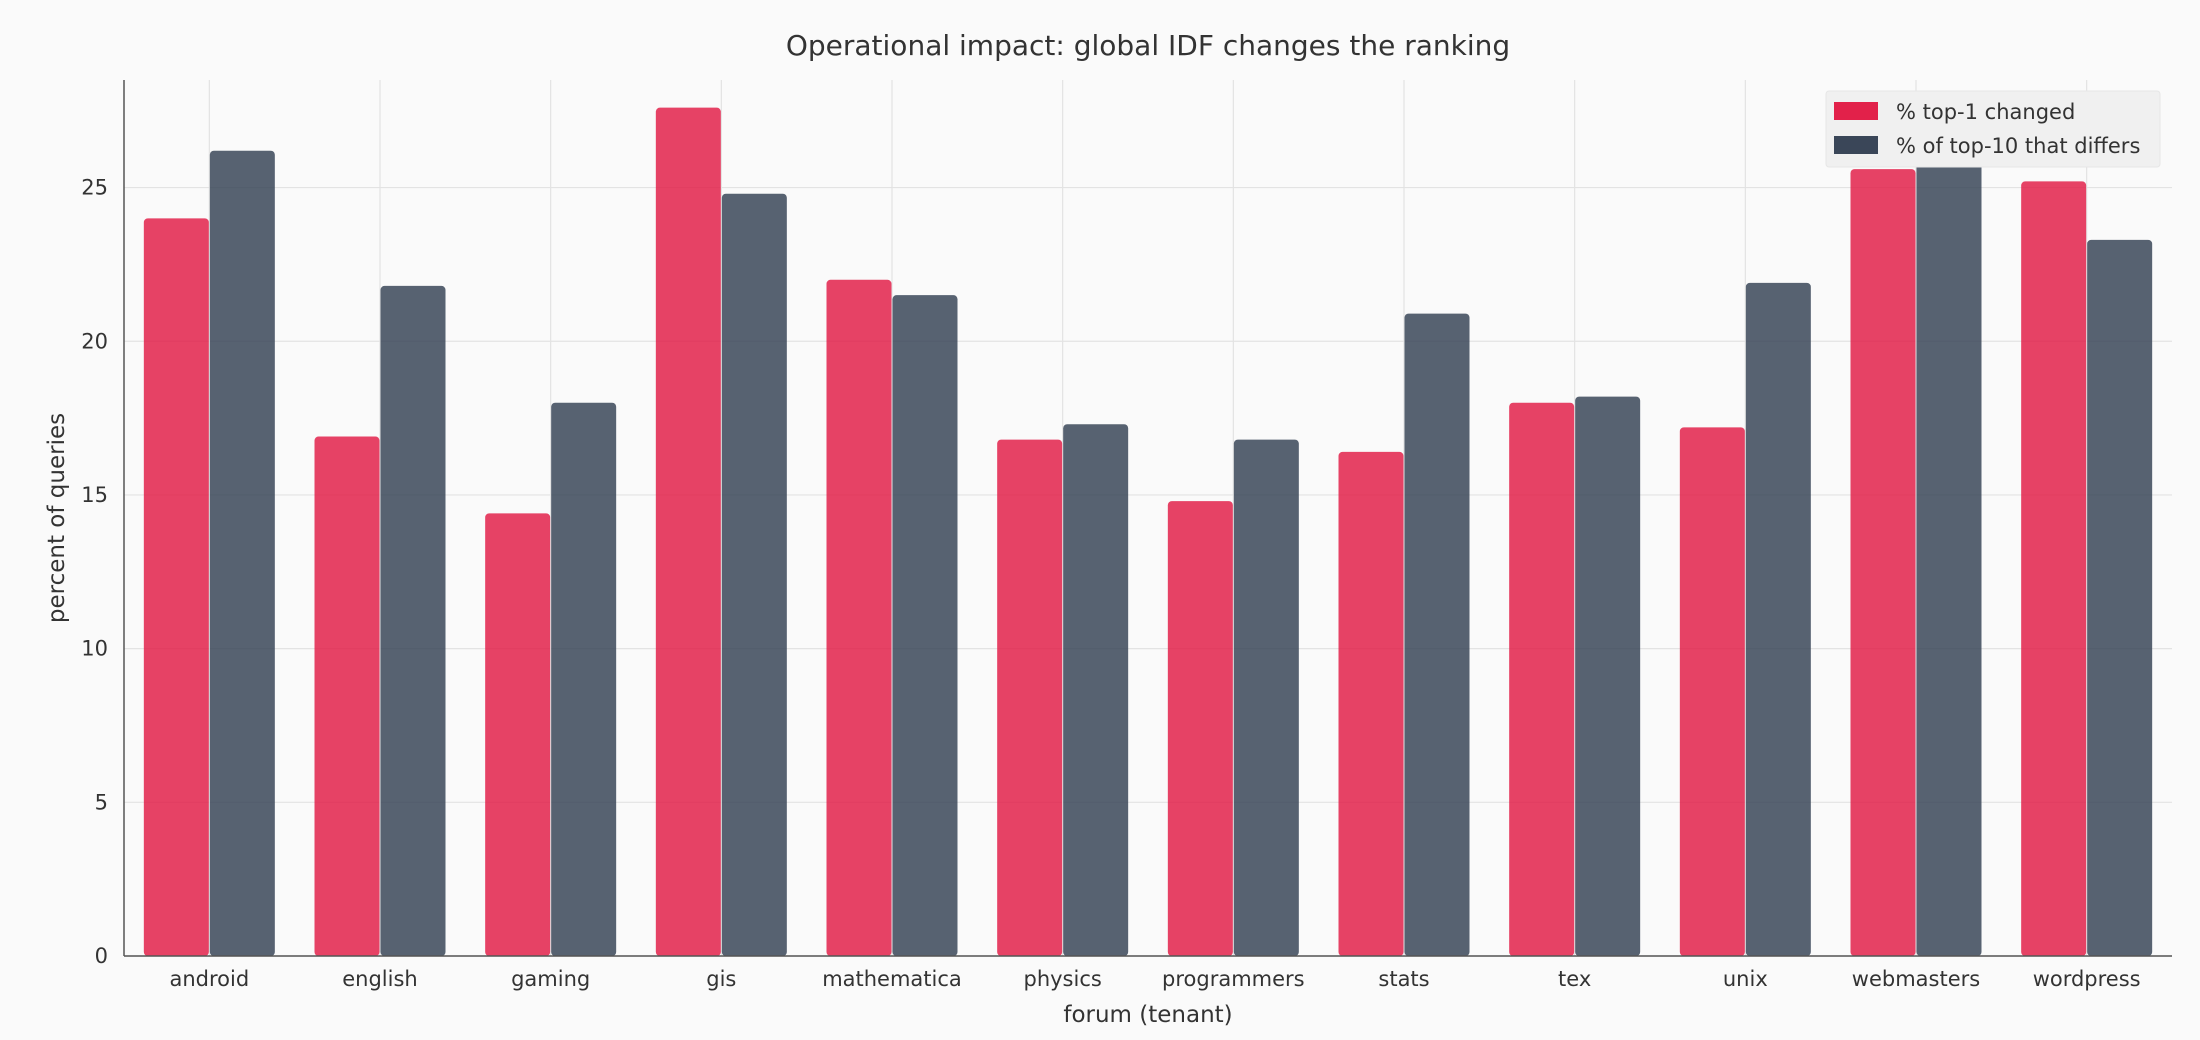 The width and height of the screenshot is (2200, 1040). Describe the element at coordinates (1371, 703) in the screenshot. I see `bar-top1-changed-stats` at that location.